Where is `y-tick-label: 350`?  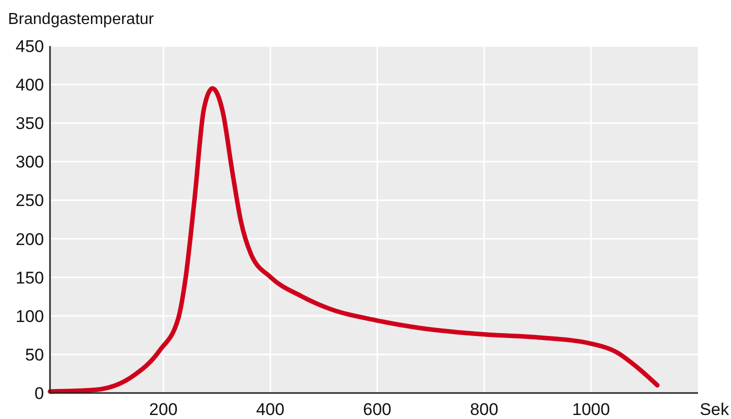
y-tick-label: 350 is located at coordinates (30, 124).